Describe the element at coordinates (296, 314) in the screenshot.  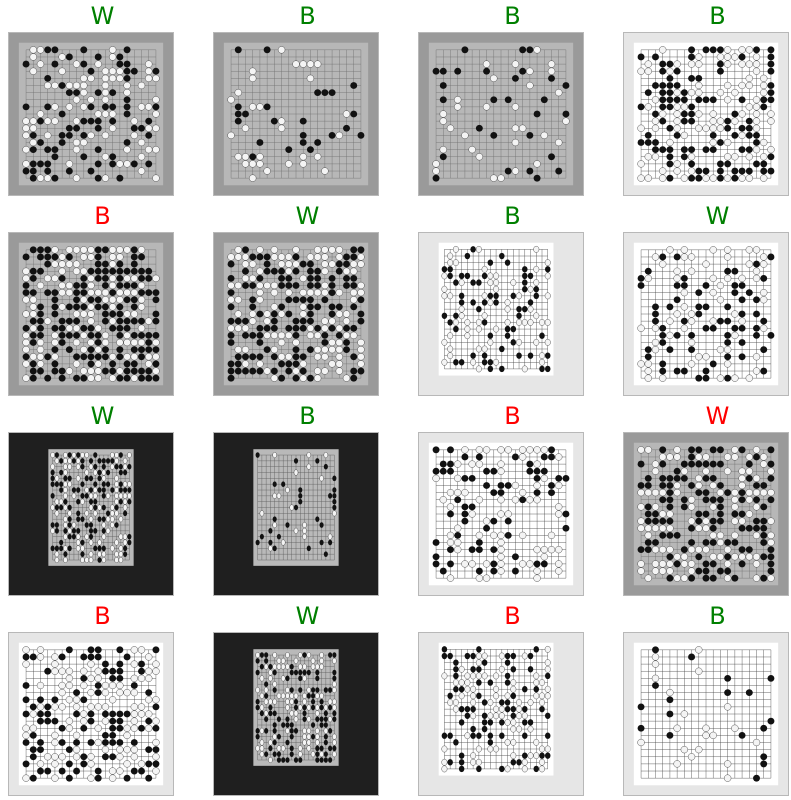
I see `go-board-drawing` at that location.